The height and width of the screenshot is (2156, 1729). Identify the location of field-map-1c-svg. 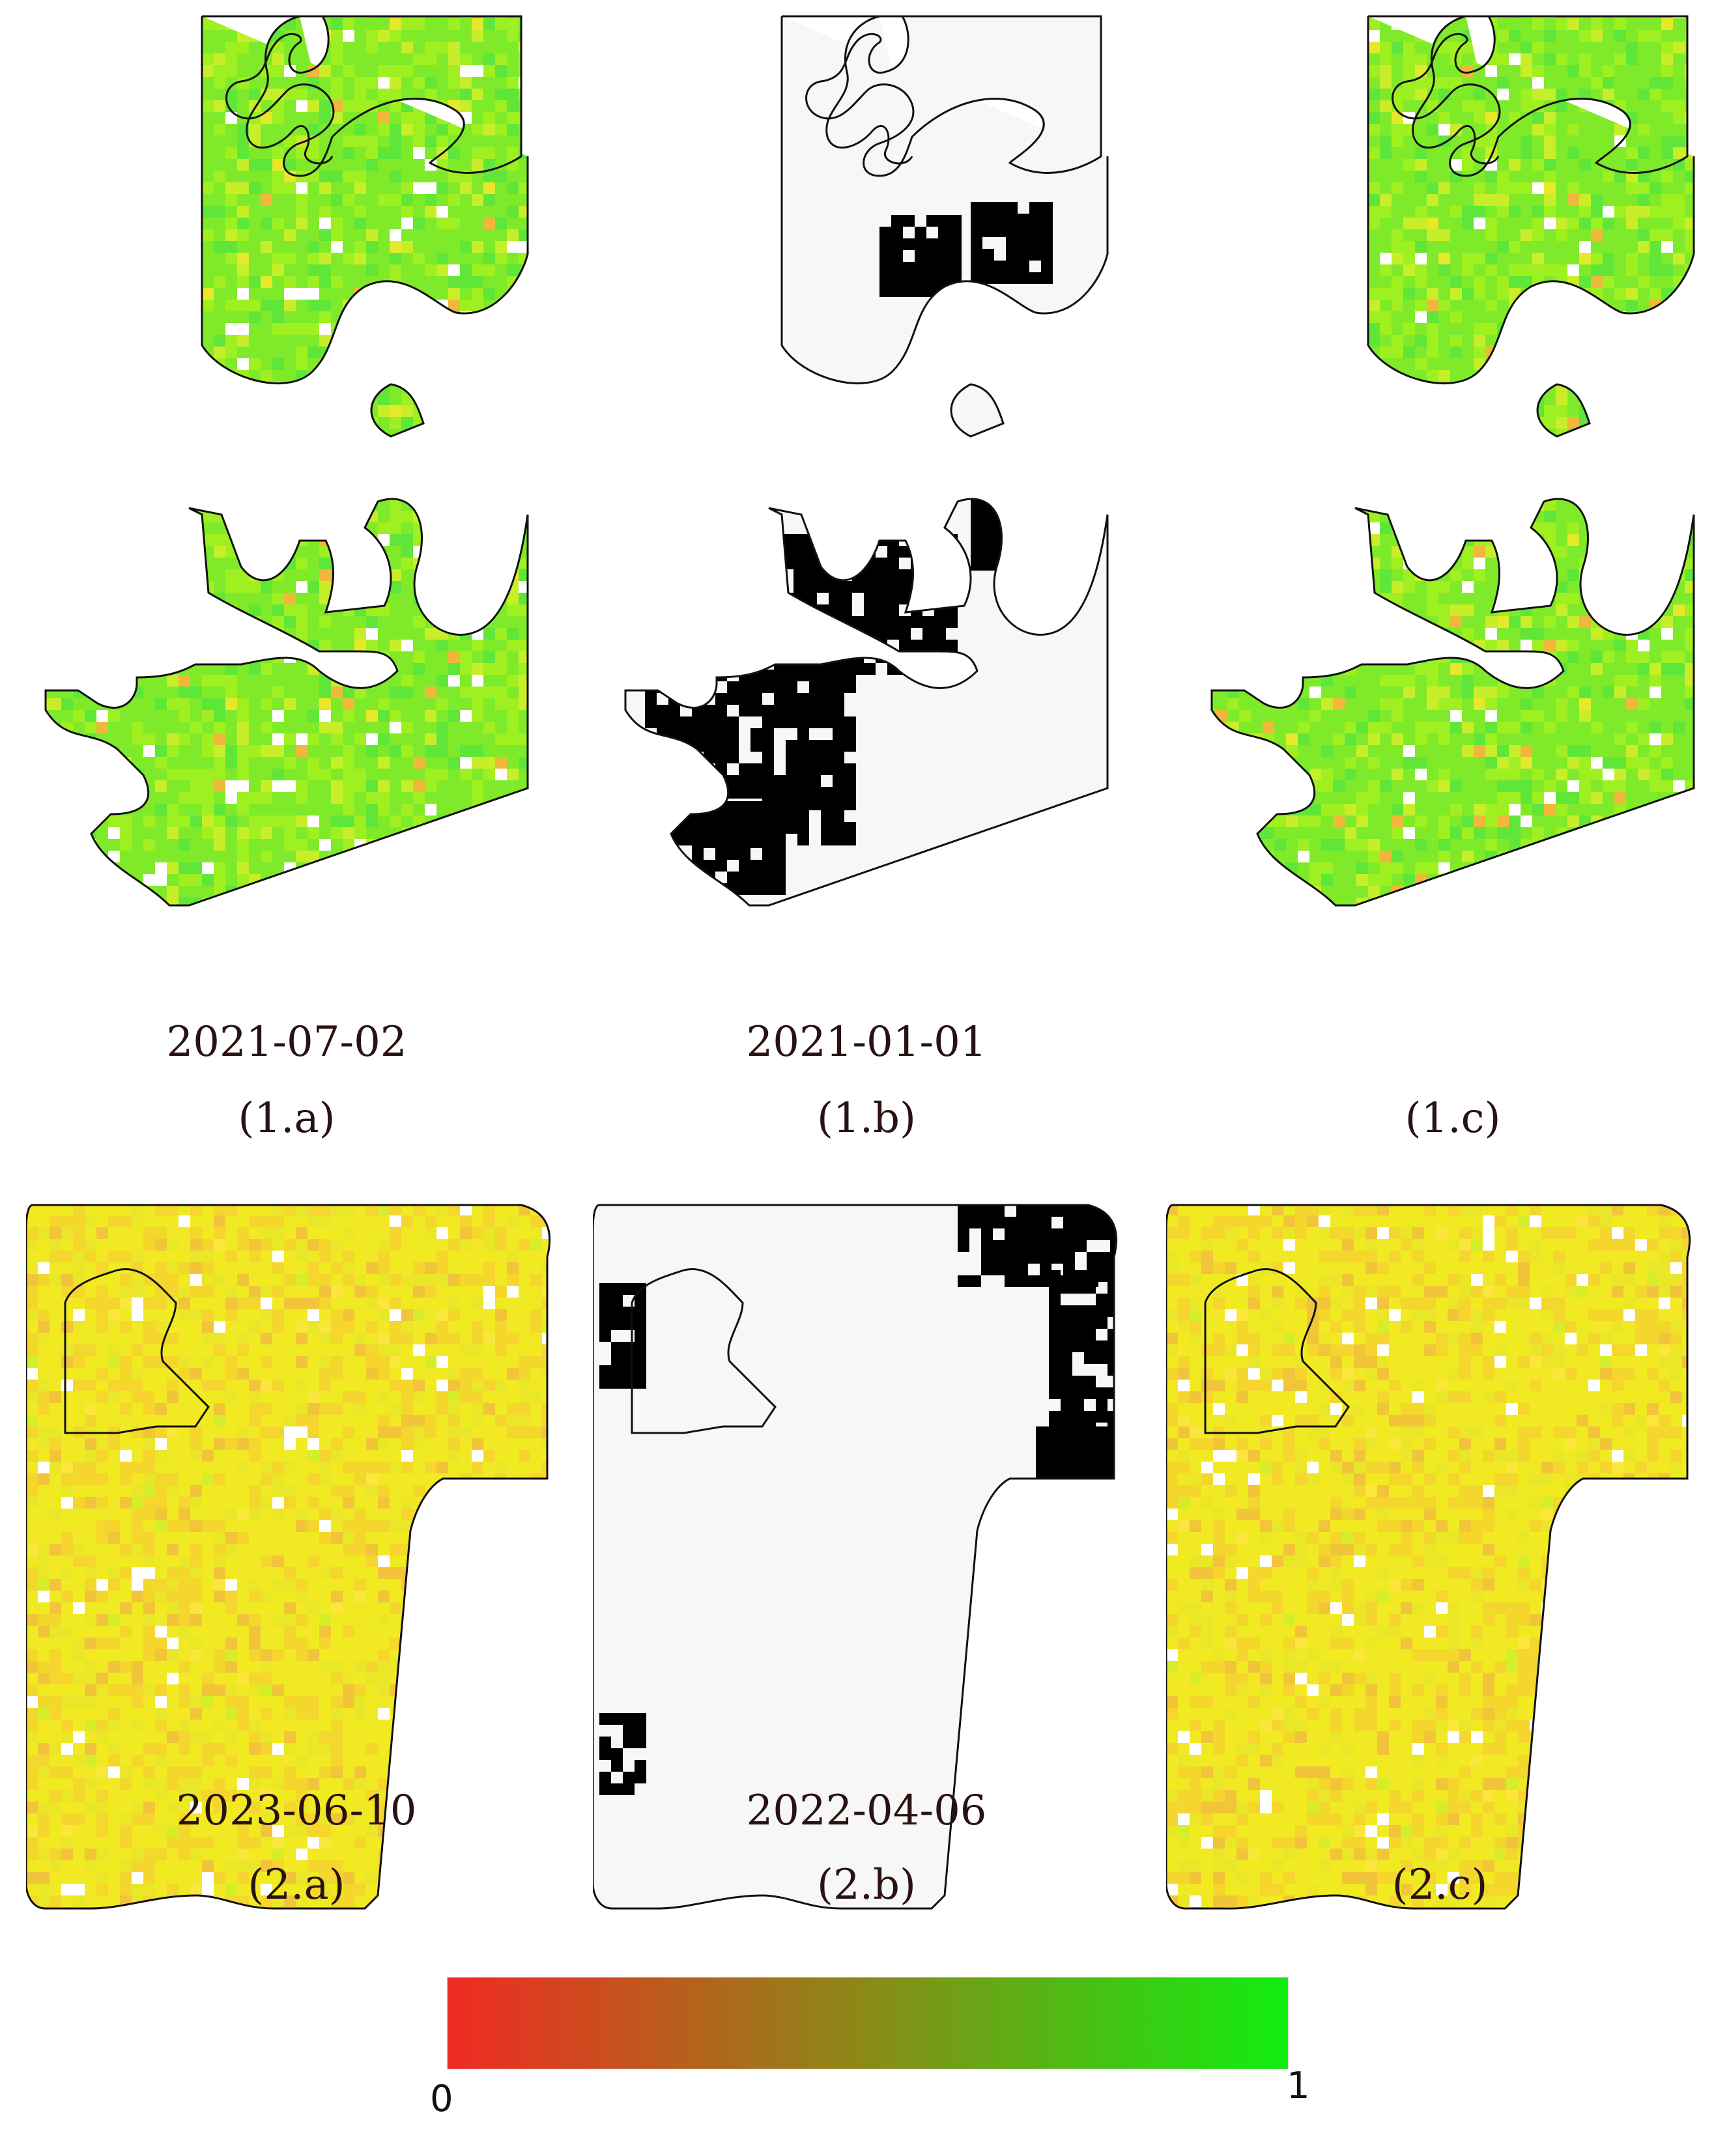
(1452, 461).